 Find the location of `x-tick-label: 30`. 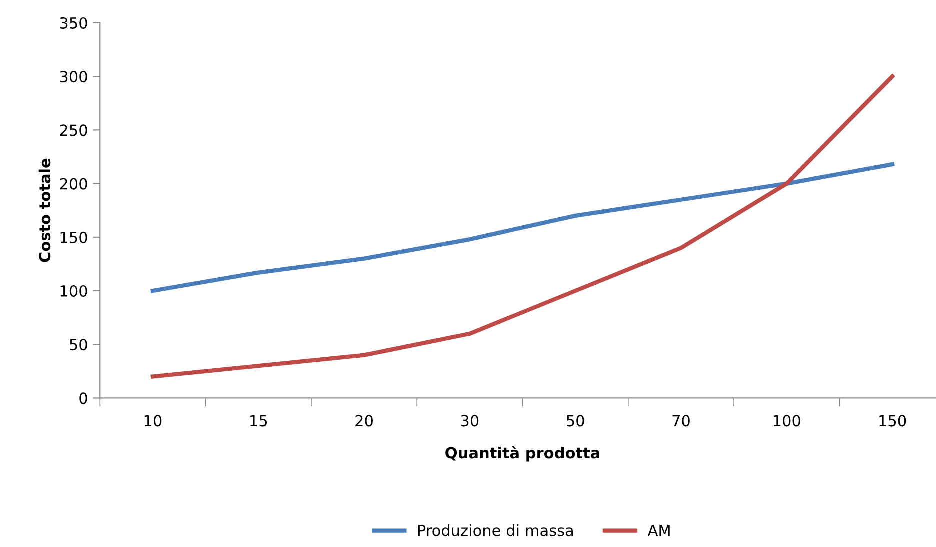

x-tick-label: 30 is located at coordinates (470, 421).